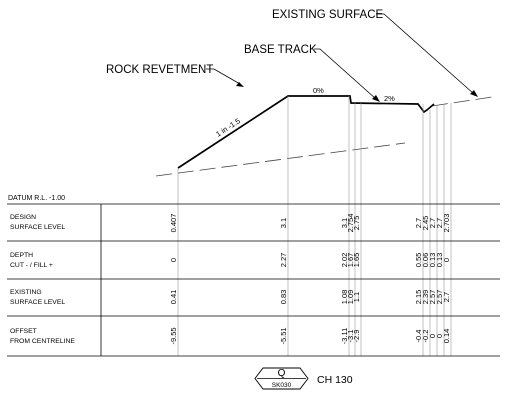 The height and width of the screenshot is (397, 506). What do you see at coordinates (425, 260) in the screenshot?
I see `table-value: 0.06` at bounding box center [425, 260].